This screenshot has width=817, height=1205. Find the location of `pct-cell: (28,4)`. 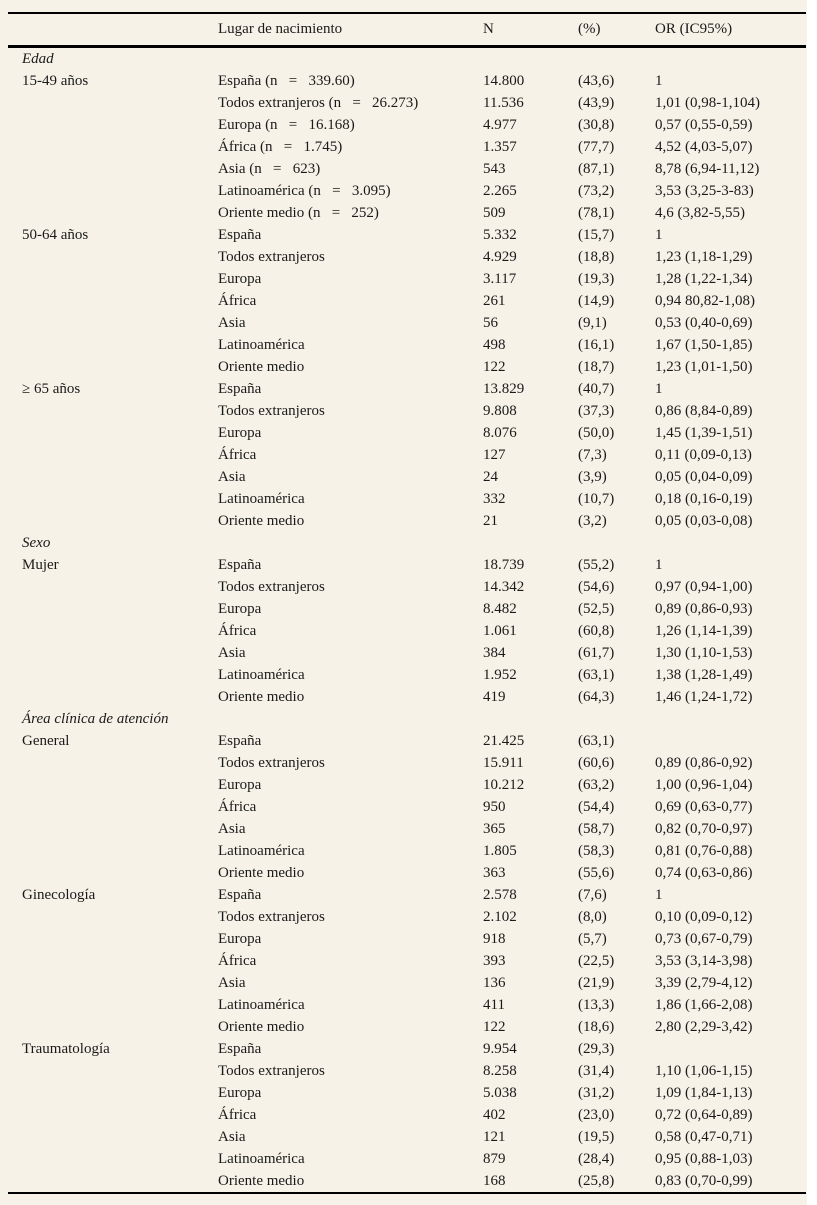

pct-cell: (28,4) is located at coordinates (596, 1159).